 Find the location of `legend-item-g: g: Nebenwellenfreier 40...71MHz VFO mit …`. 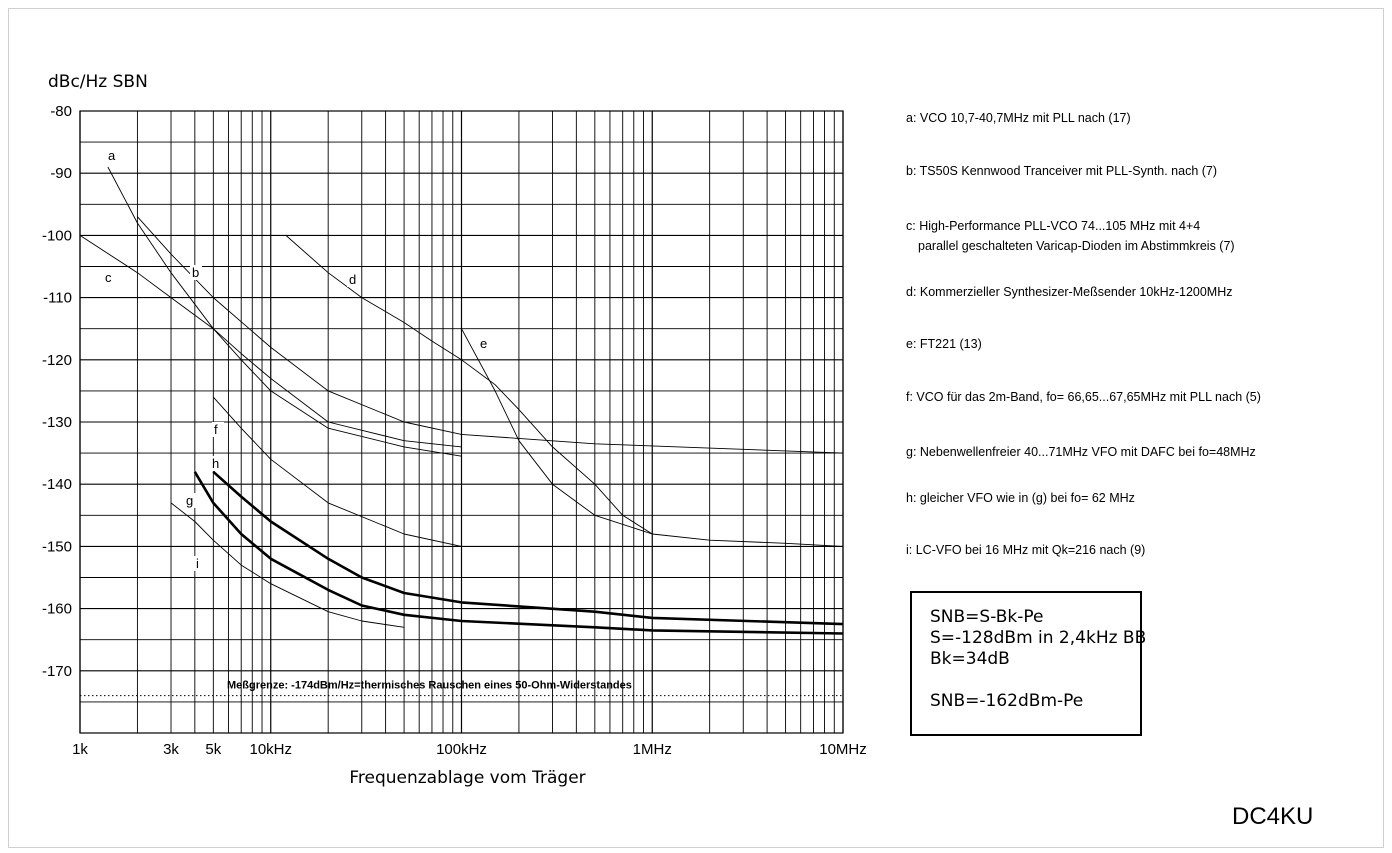

legend-item-g: g: Nebenwellenfreier 40...71MHz VFO mit … is located at coordinates (1081, 452).